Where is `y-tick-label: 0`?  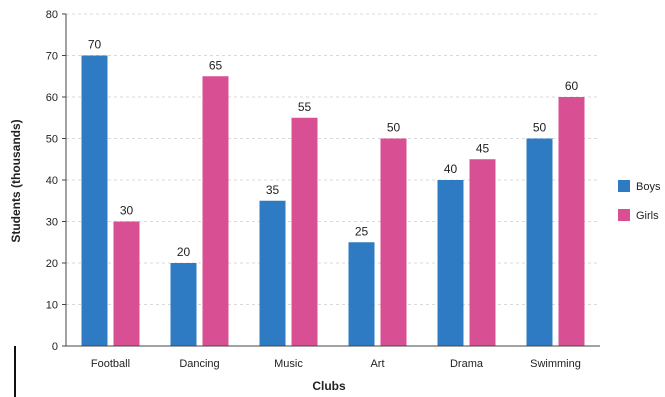
y-tick-label: 0 is located at coordinates (55, 347).